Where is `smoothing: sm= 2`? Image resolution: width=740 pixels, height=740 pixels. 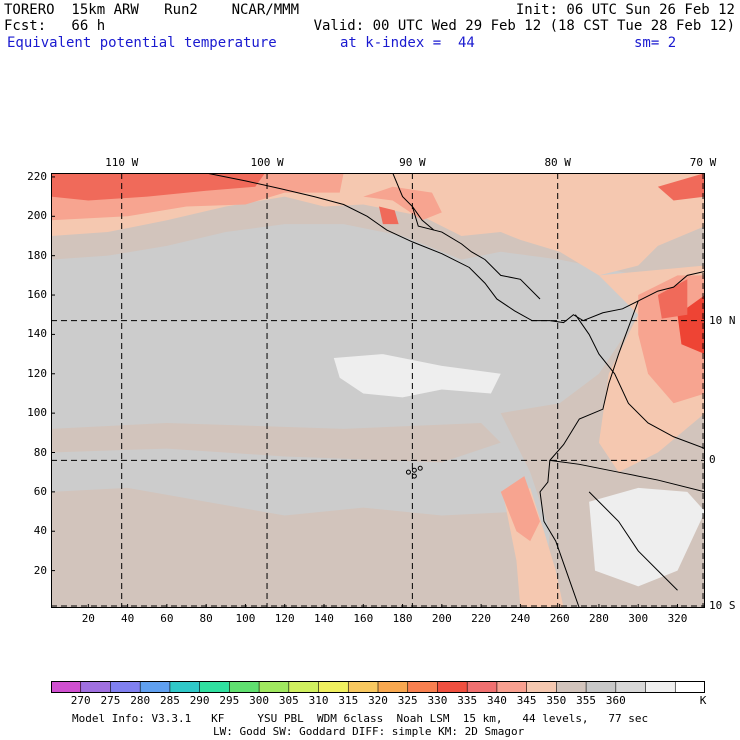
smoothing: sm= 2 is located at coordinates (655, 43).